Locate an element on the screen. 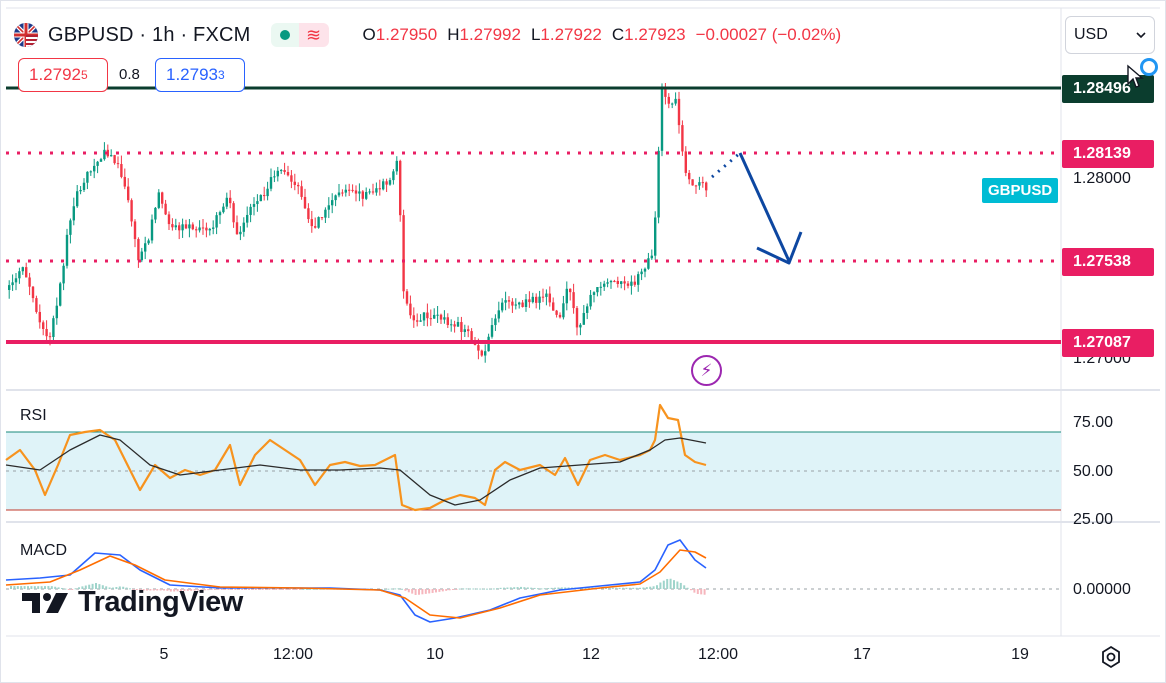  buy-button: 1.2793 3 is located at coordinates (200, 75).